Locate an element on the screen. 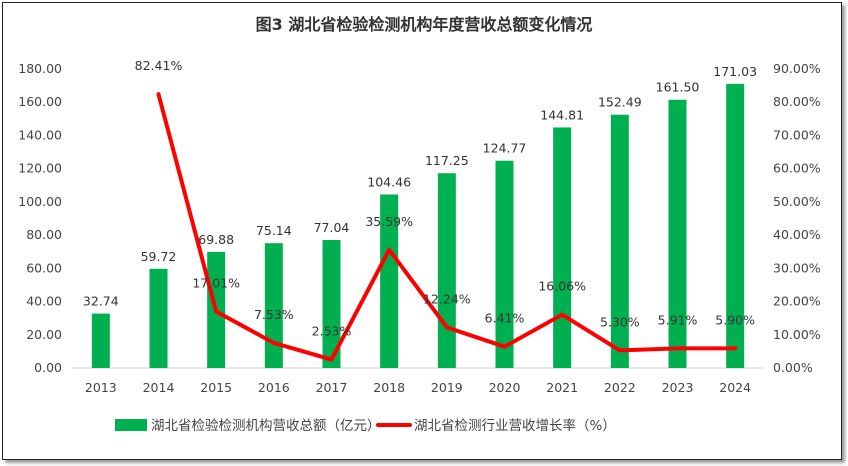 The width and height of the screenshot is (848, 466). y-right-tick-label: 90.00% is located at coordinates (797, 68).